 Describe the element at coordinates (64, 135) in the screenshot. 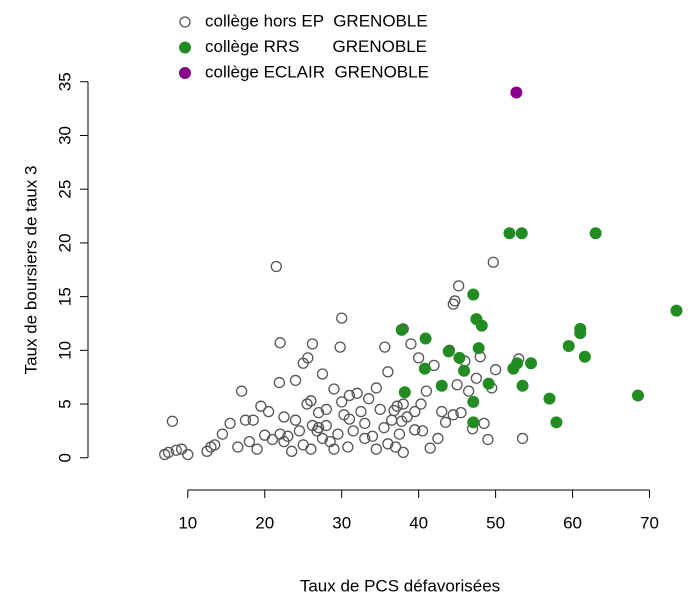

I see `y-tick-label: 30` at that location.